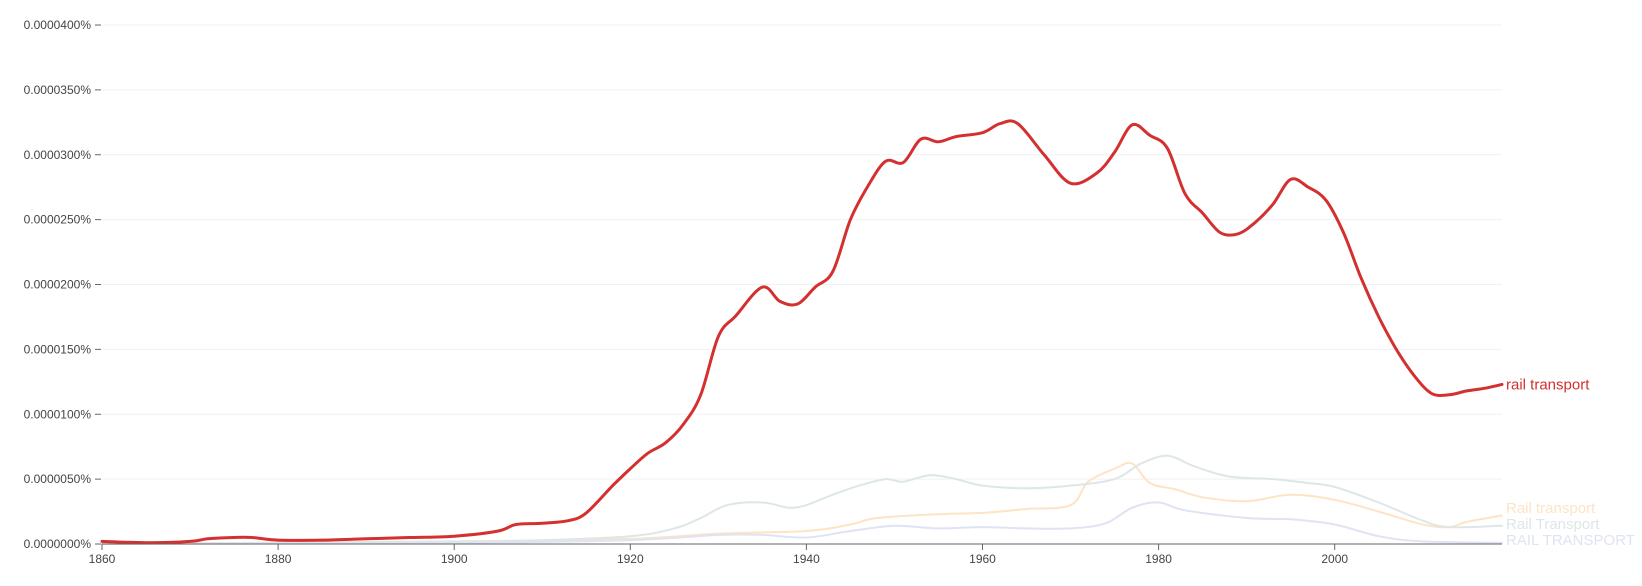 The height and width of the screenshot is (586, 1642). I want to click on y-tick-label: 0.0000350%, so click(58, 90).